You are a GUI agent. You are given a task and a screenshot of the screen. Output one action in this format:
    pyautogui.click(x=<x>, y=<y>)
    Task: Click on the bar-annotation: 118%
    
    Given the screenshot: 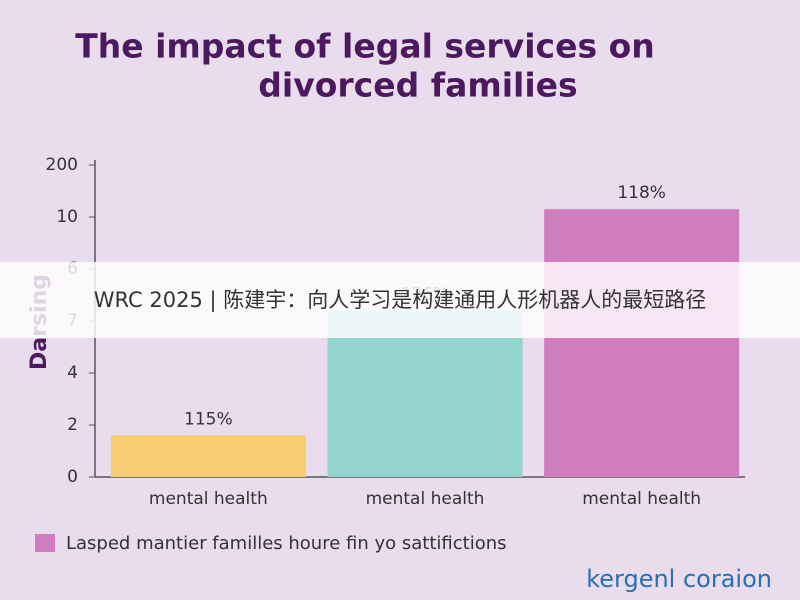 What is the action you would take?
    pyautogui.click(x=641, y=193)
    